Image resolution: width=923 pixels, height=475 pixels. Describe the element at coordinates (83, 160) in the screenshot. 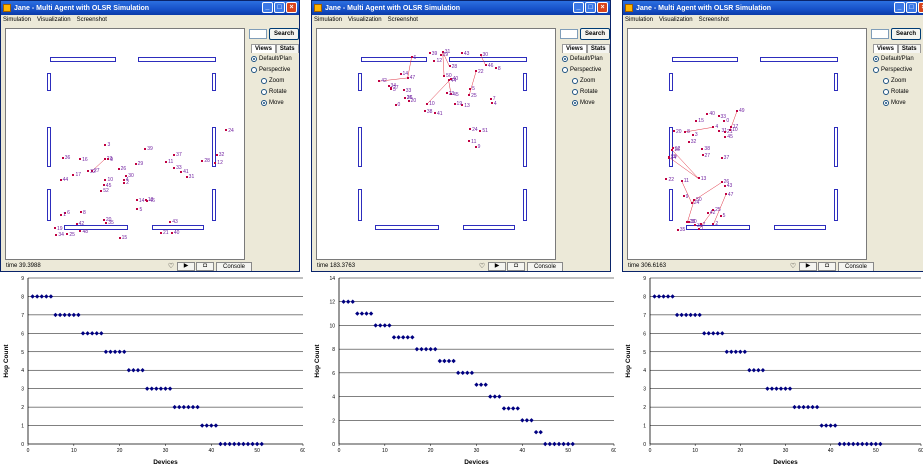

I see `node-label: 16` at that location.